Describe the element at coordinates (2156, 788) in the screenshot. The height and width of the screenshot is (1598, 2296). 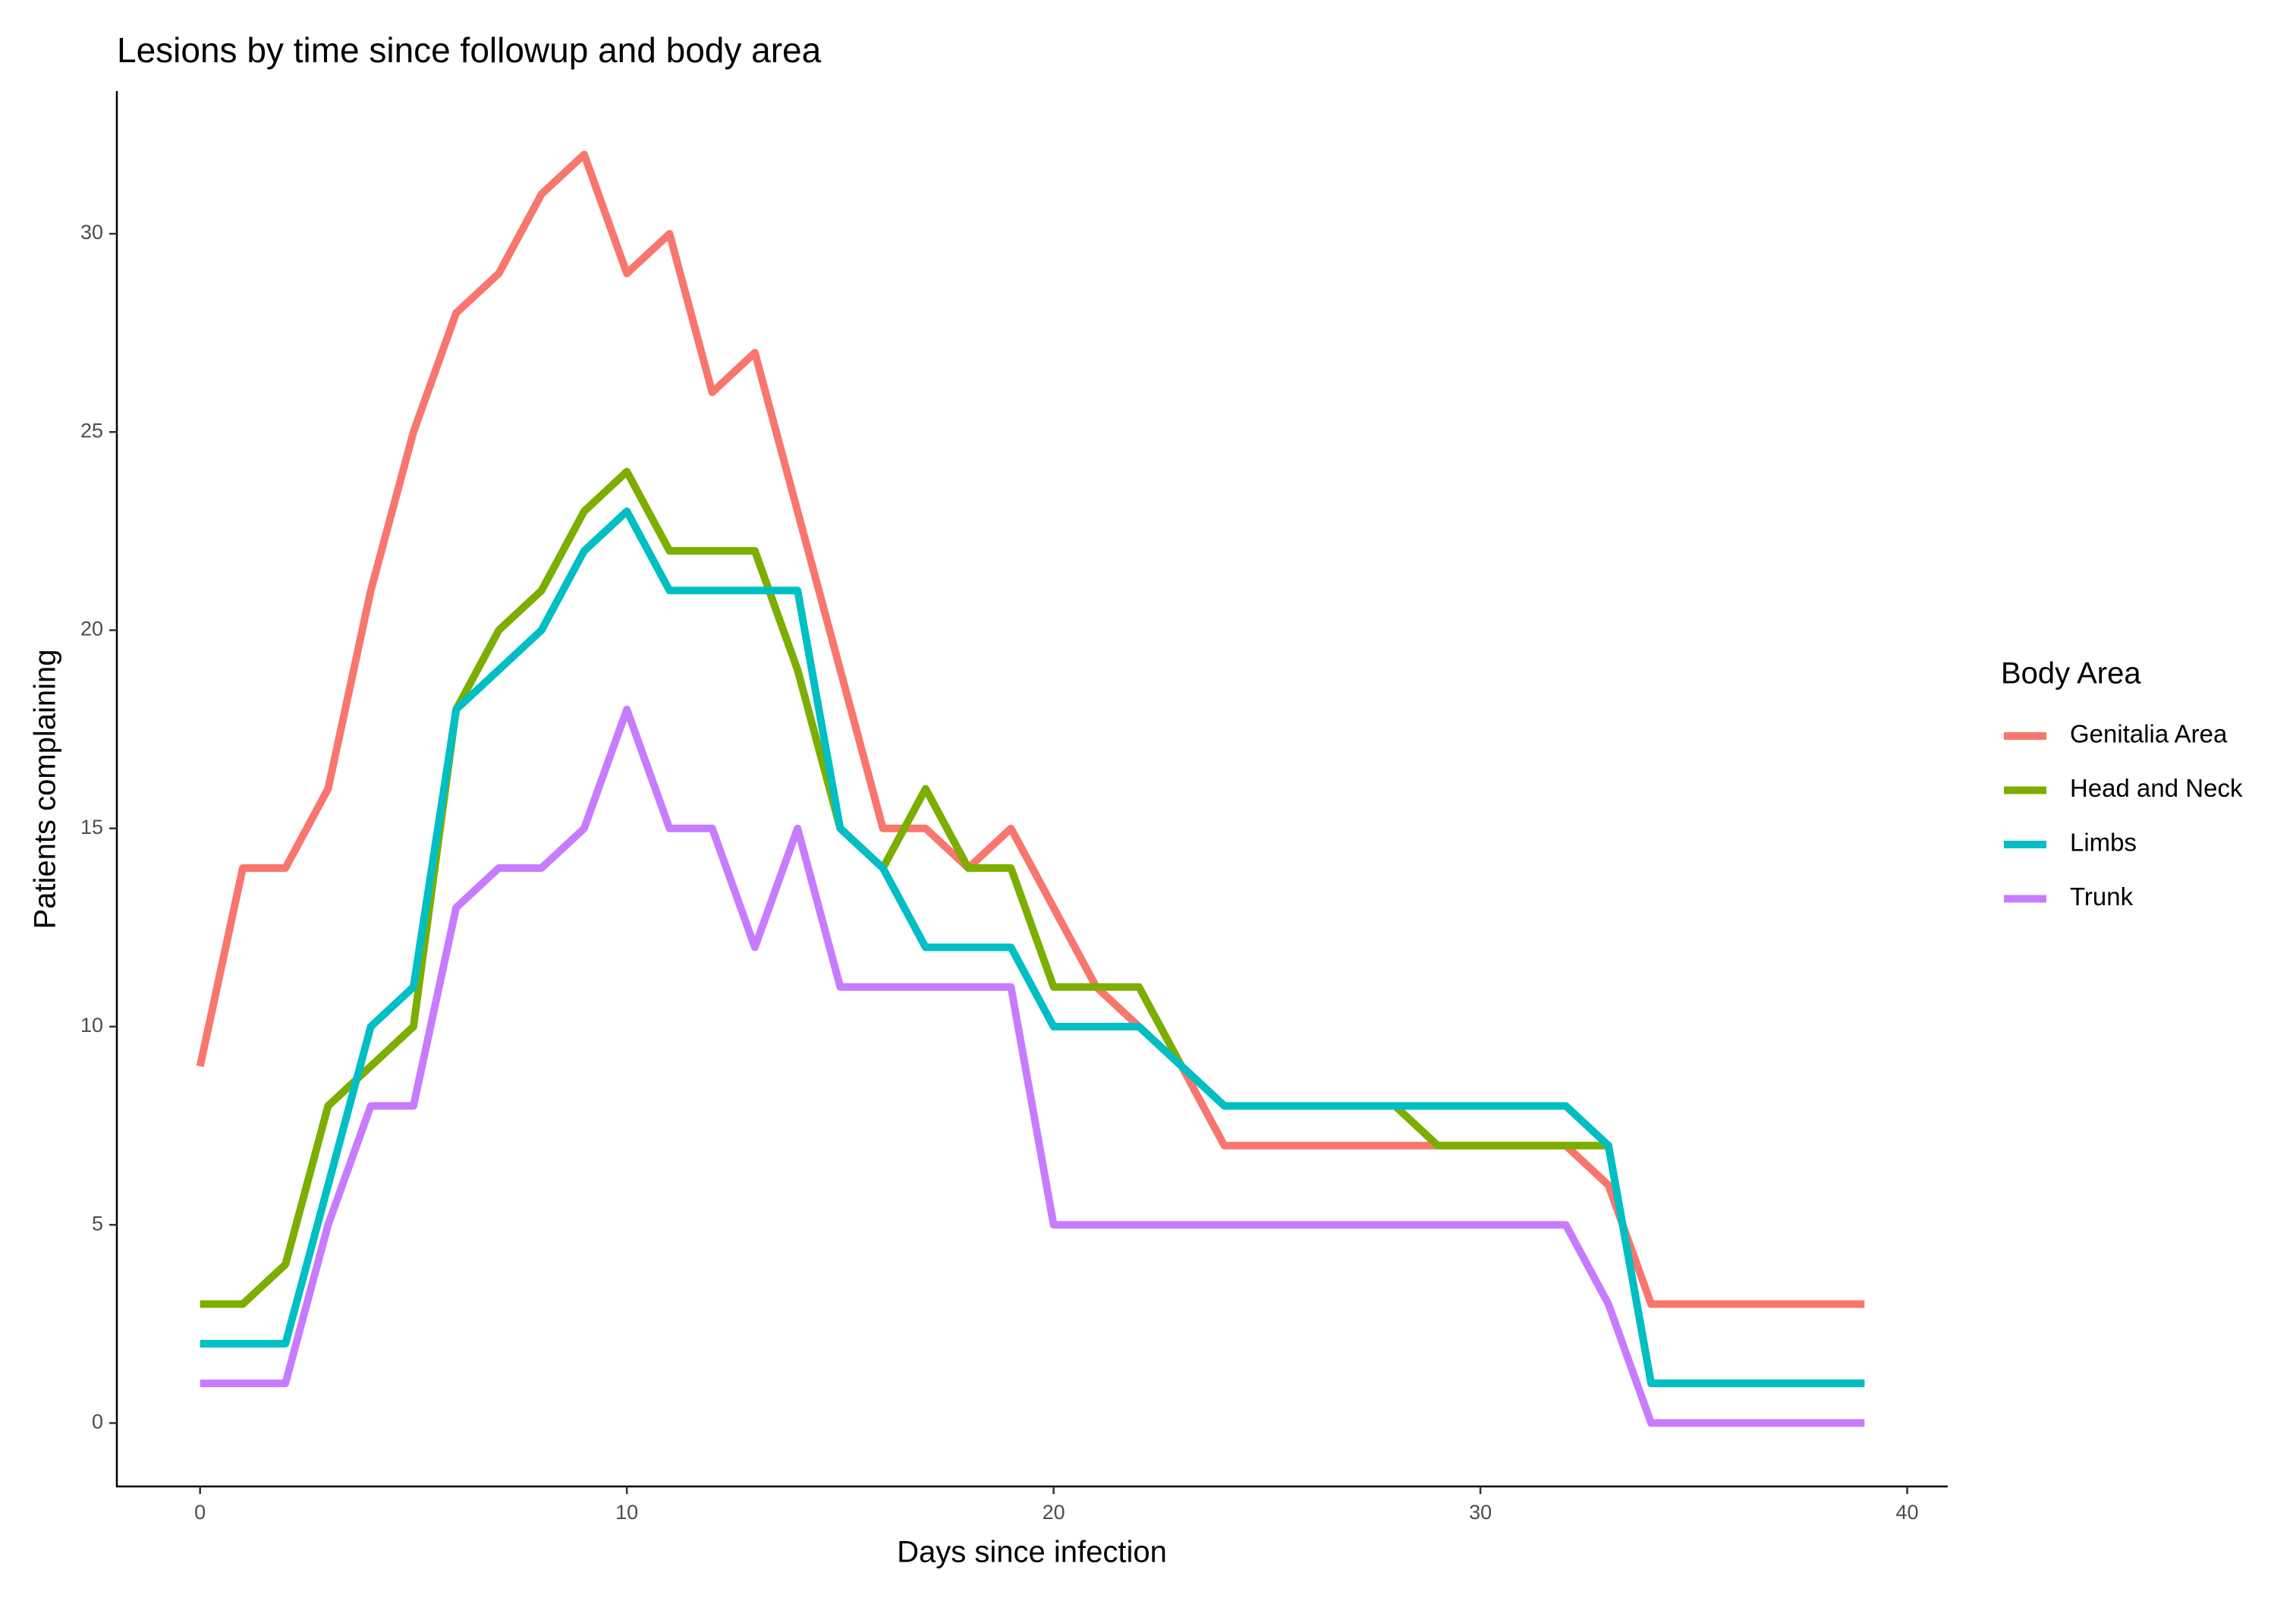
I see `legend-label: Head and Neck` at that location.